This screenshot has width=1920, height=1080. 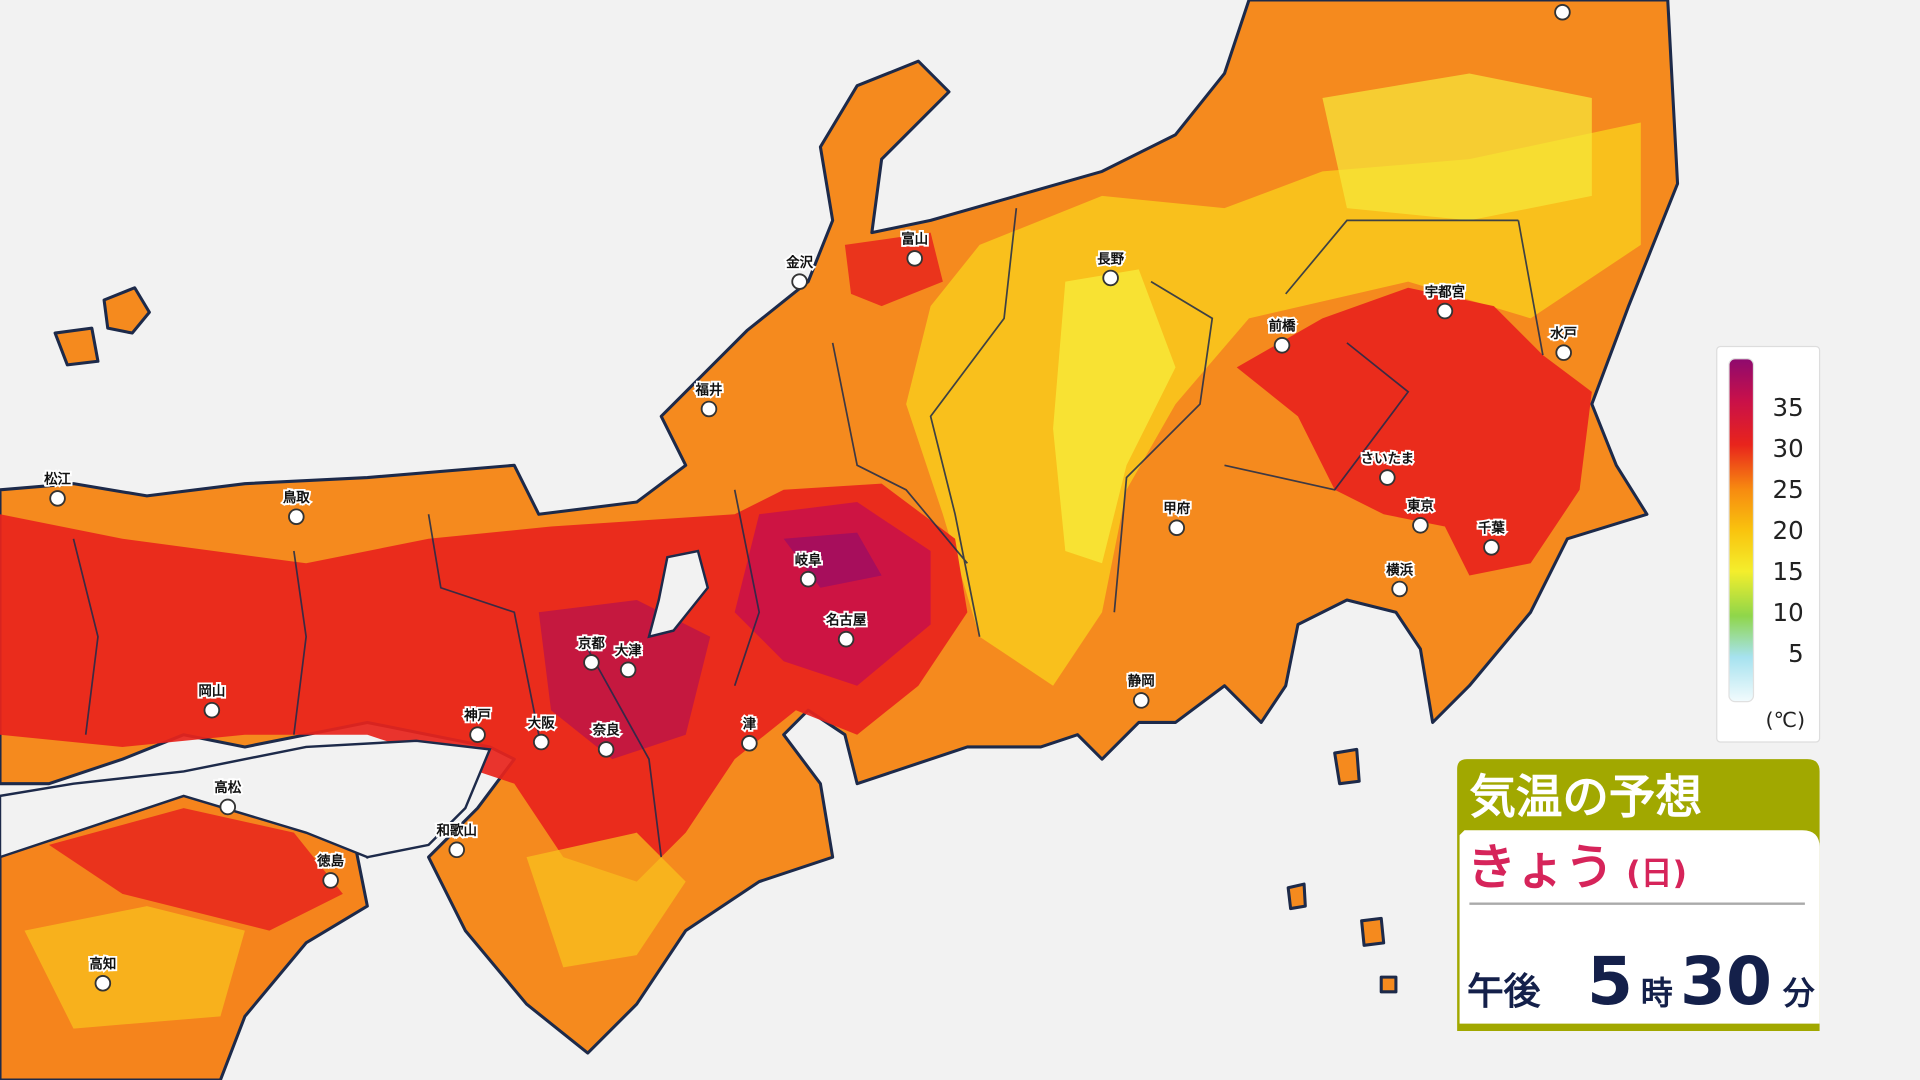 I want to click on city-label: 前橋, so click(x=1282, y=326).